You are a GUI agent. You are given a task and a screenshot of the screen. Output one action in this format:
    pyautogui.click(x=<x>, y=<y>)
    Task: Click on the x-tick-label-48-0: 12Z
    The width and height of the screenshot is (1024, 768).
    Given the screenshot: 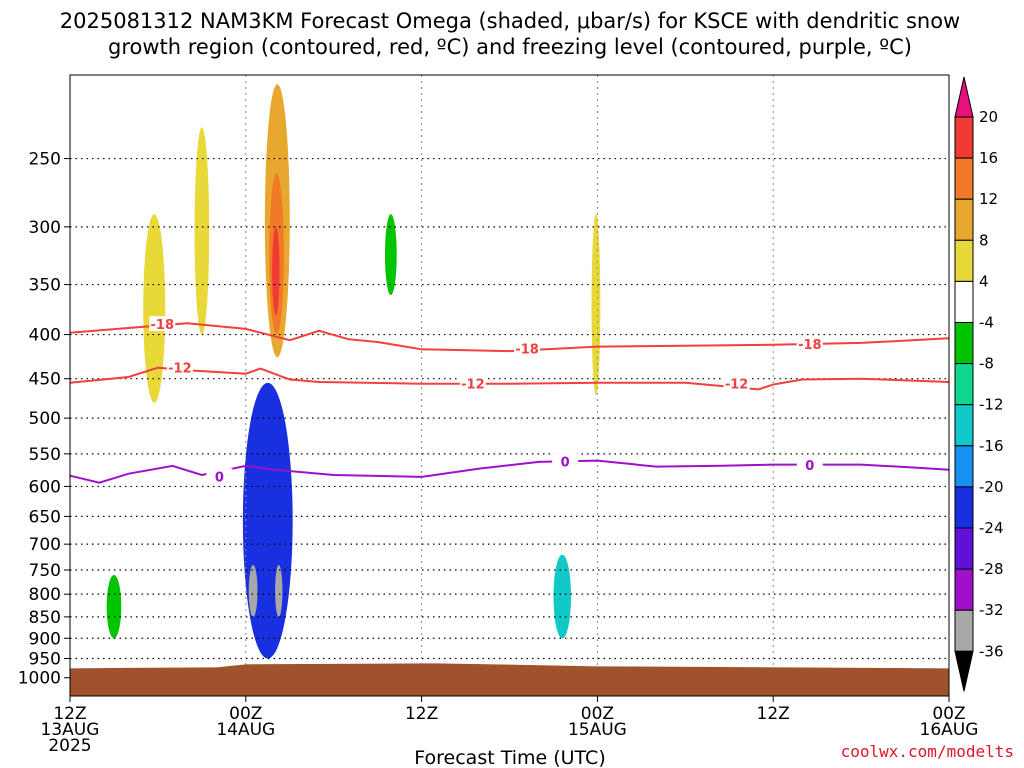 What is the action you would take?
    pyautogui.click(x=773, y=714)
    